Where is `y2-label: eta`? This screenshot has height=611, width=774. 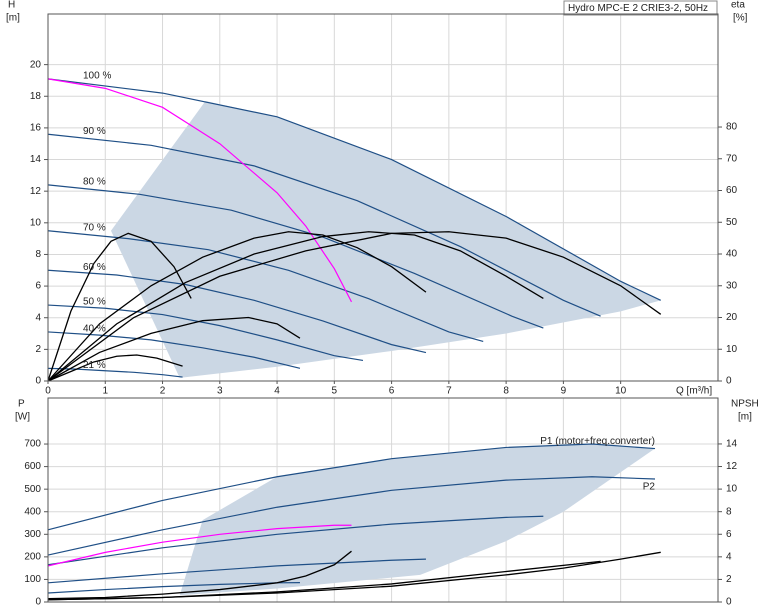 y2-label: eta is located at coordinates (738, 5).